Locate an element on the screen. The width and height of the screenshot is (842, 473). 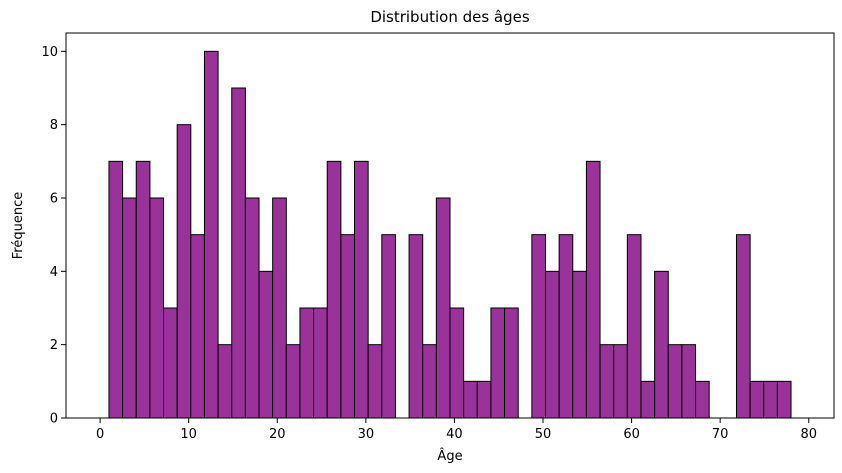
x-tick-label: 50 is located at coordinates (543, 434).